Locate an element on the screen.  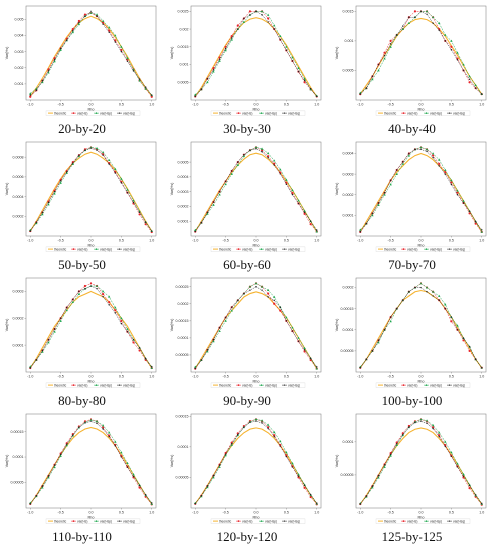
y-tick-label: 0.0015 is located at coordinates (348, 12).